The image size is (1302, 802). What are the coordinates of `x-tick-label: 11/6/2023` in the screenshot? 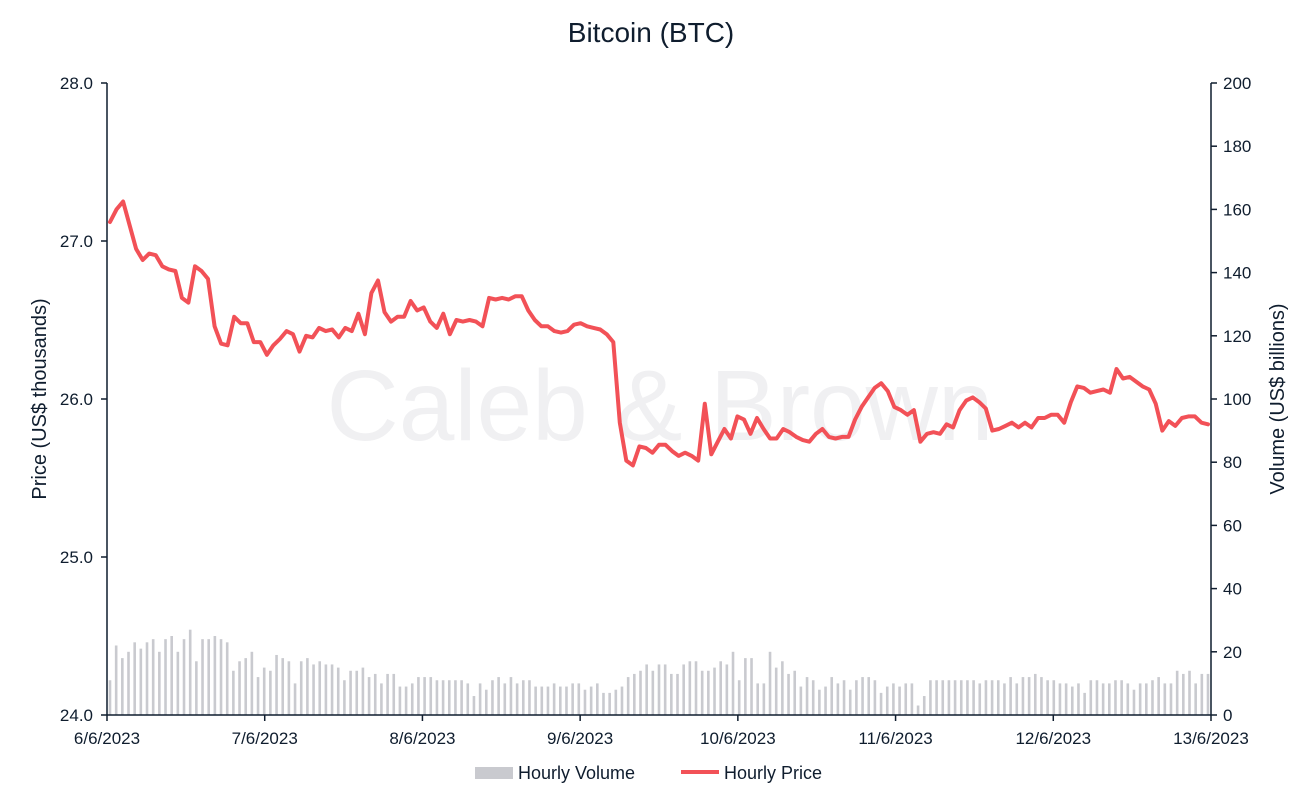 It's located at (895, 738).